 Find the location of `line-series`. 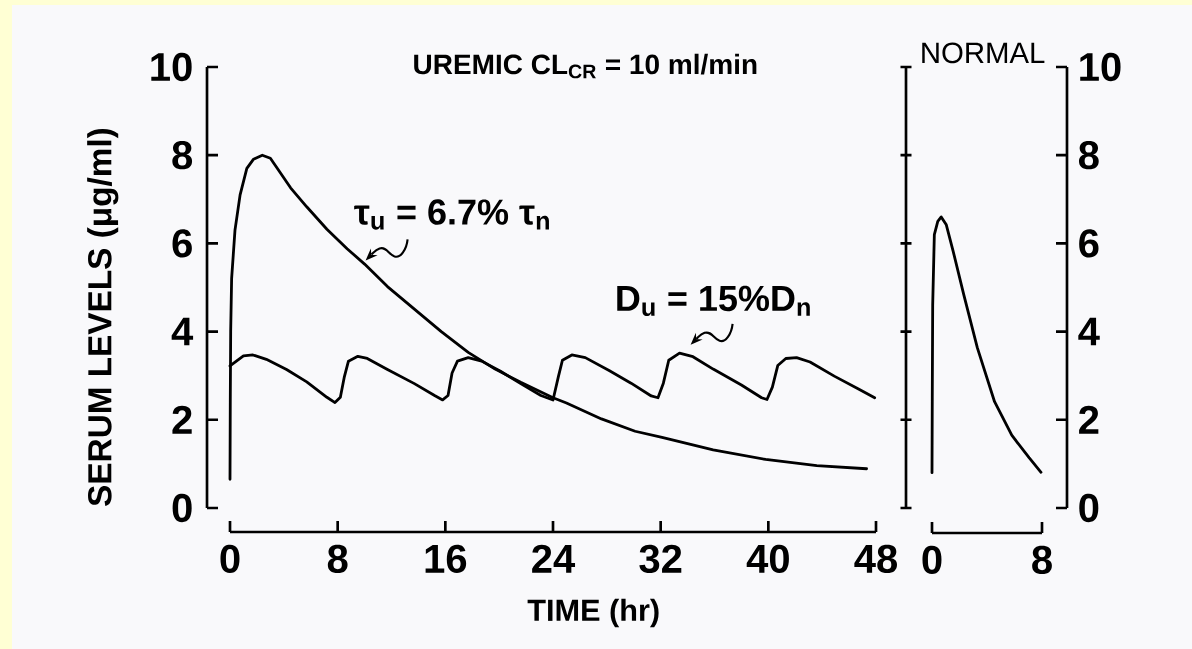

line-series is located at coordinates (986, 345).